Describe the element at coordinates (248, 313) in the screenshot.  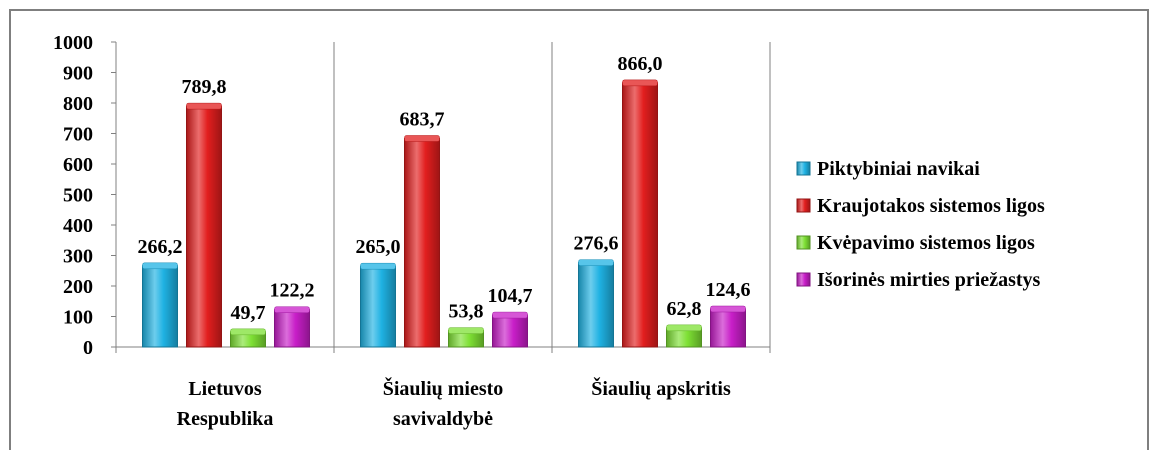
I see `bar-data-label: 49,7` at that location.